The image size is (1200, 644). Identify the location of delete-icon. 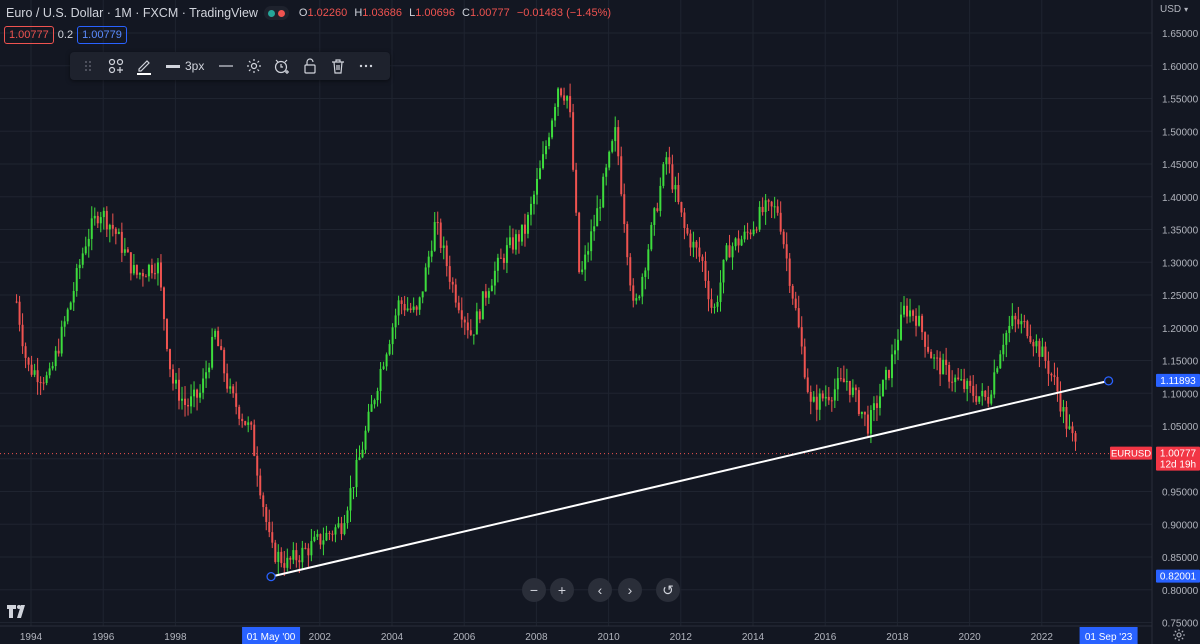
(338, 66).